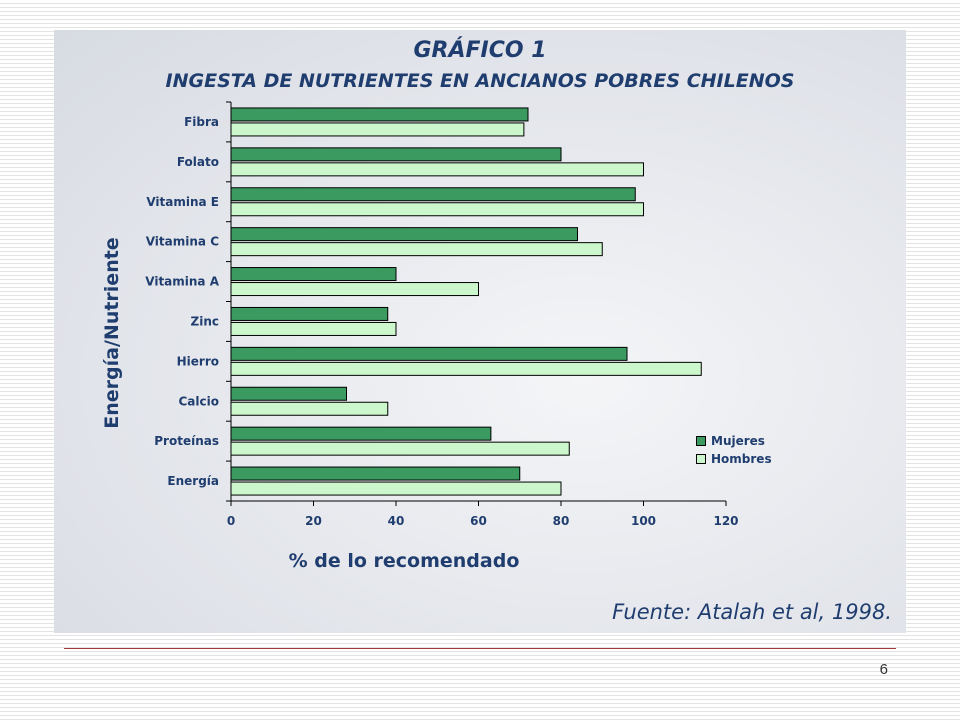 This screenshot has height=720, width=960. I want to click on bar-vitamina-e-mujeres, so click(433, 194).